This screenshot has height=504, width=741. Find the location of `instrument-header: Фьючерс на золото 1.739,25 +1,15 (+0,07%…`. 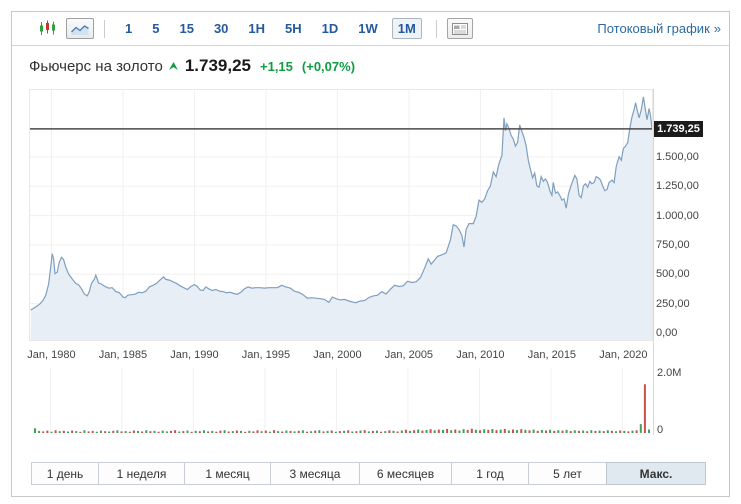

instrument-header: Фьючерс на золото 1.739,25 +1,15 (+0,07%… is located at coordinates (192, 66).